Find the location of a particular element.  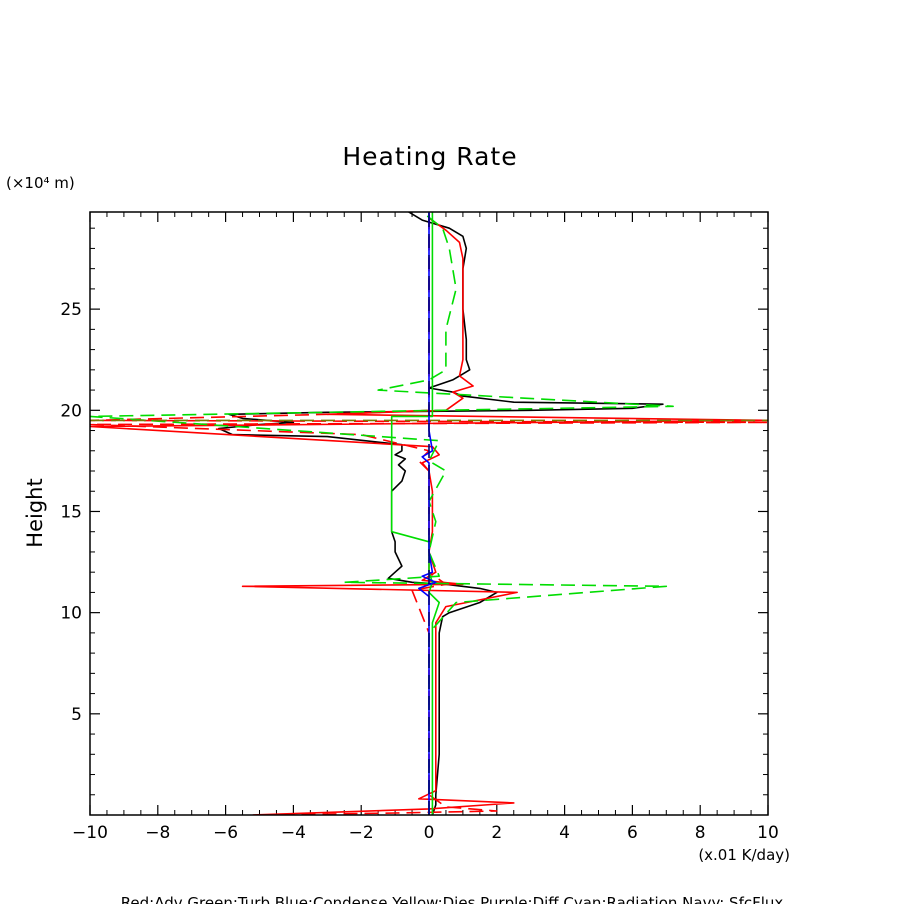

x-tick-label: 0 is located at coordinates (429, 833).